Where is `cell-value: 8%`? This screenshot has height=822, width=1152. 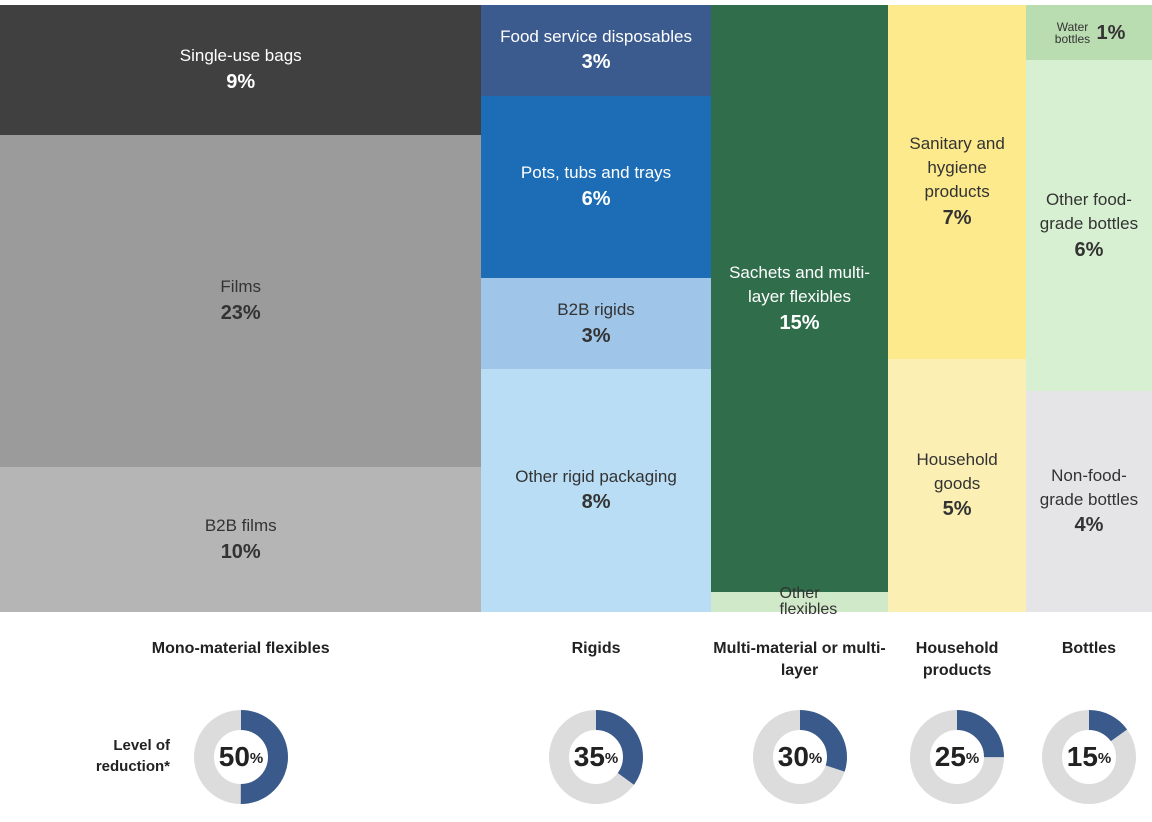 cell-value: 8% is located at coordinates (596, 502).